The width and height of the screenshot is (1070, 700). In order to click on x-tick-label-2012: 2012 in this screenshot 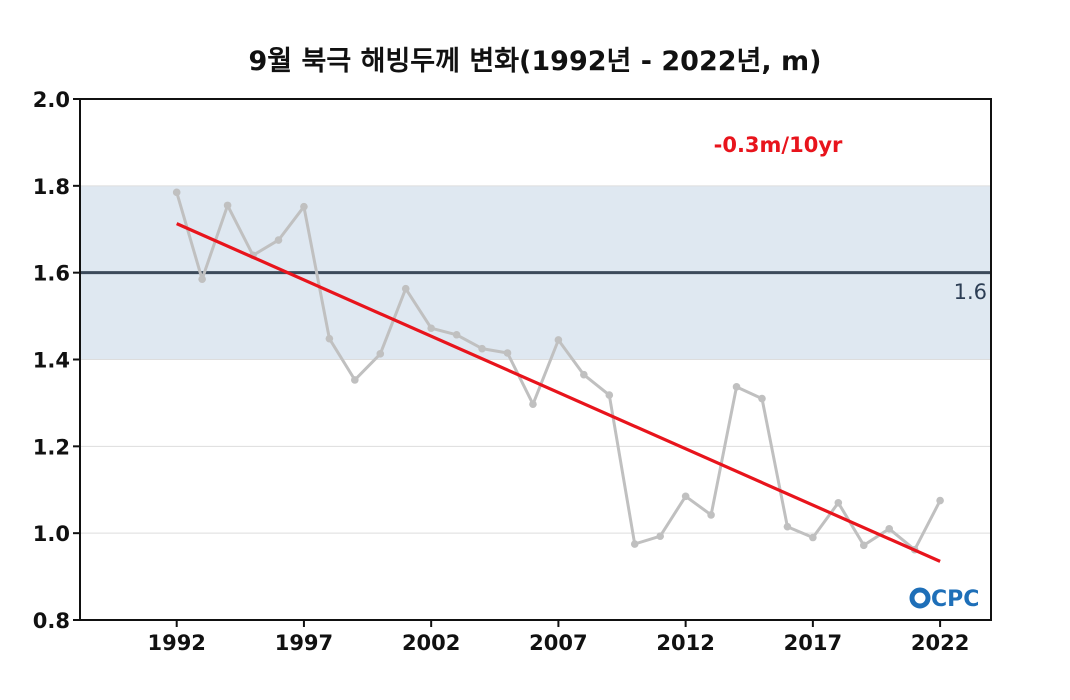, I will do `click(685, 643)`.